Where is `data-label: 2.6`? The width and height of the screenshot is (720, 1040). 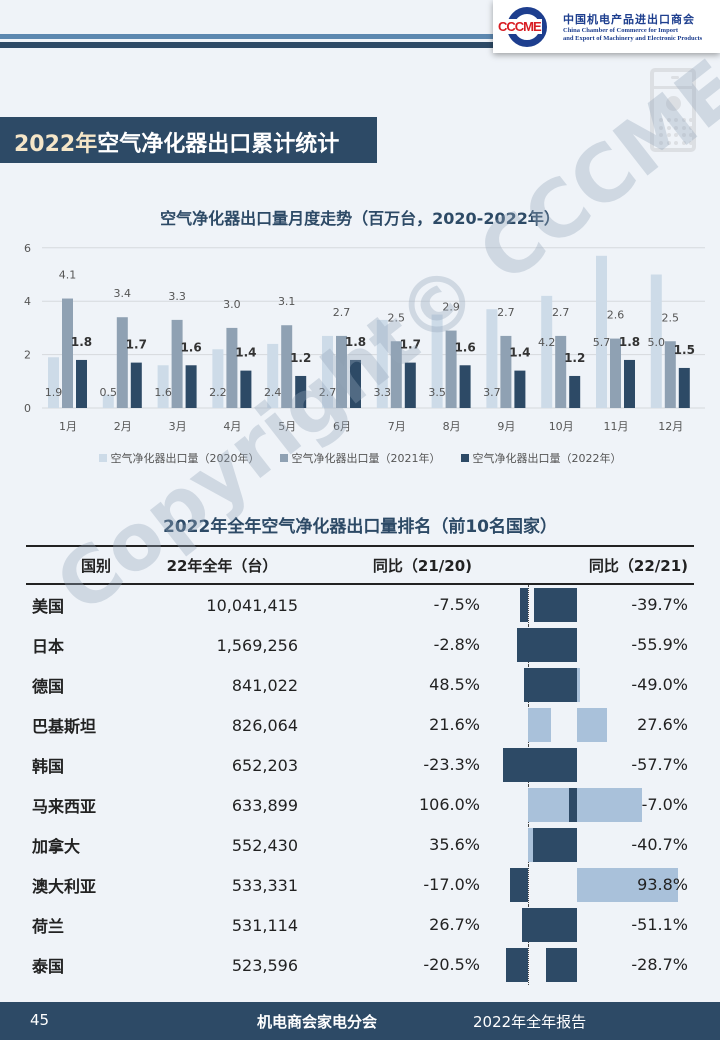
data-label: 2.6 is located at coordinates (616, 315).